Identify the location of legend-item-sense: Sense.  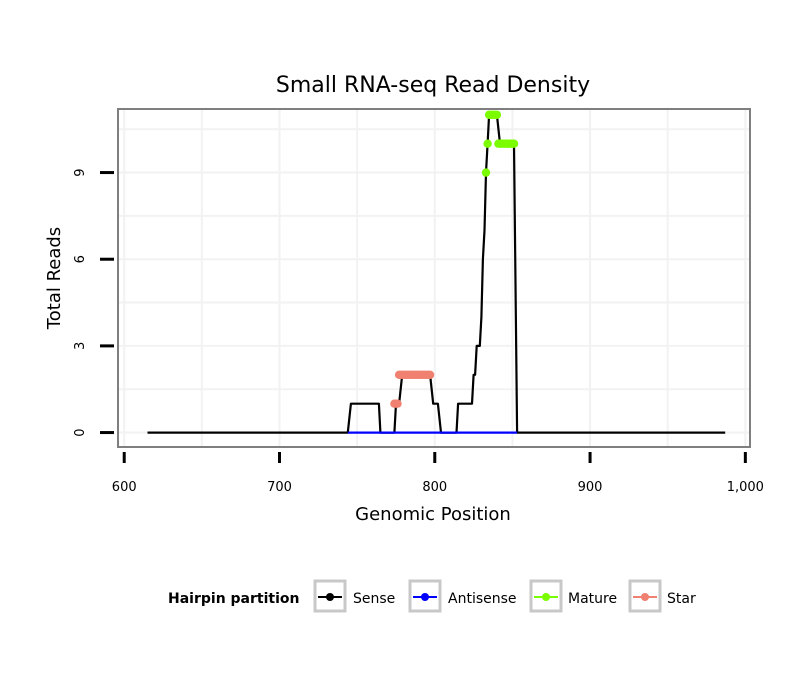
(354, 596).